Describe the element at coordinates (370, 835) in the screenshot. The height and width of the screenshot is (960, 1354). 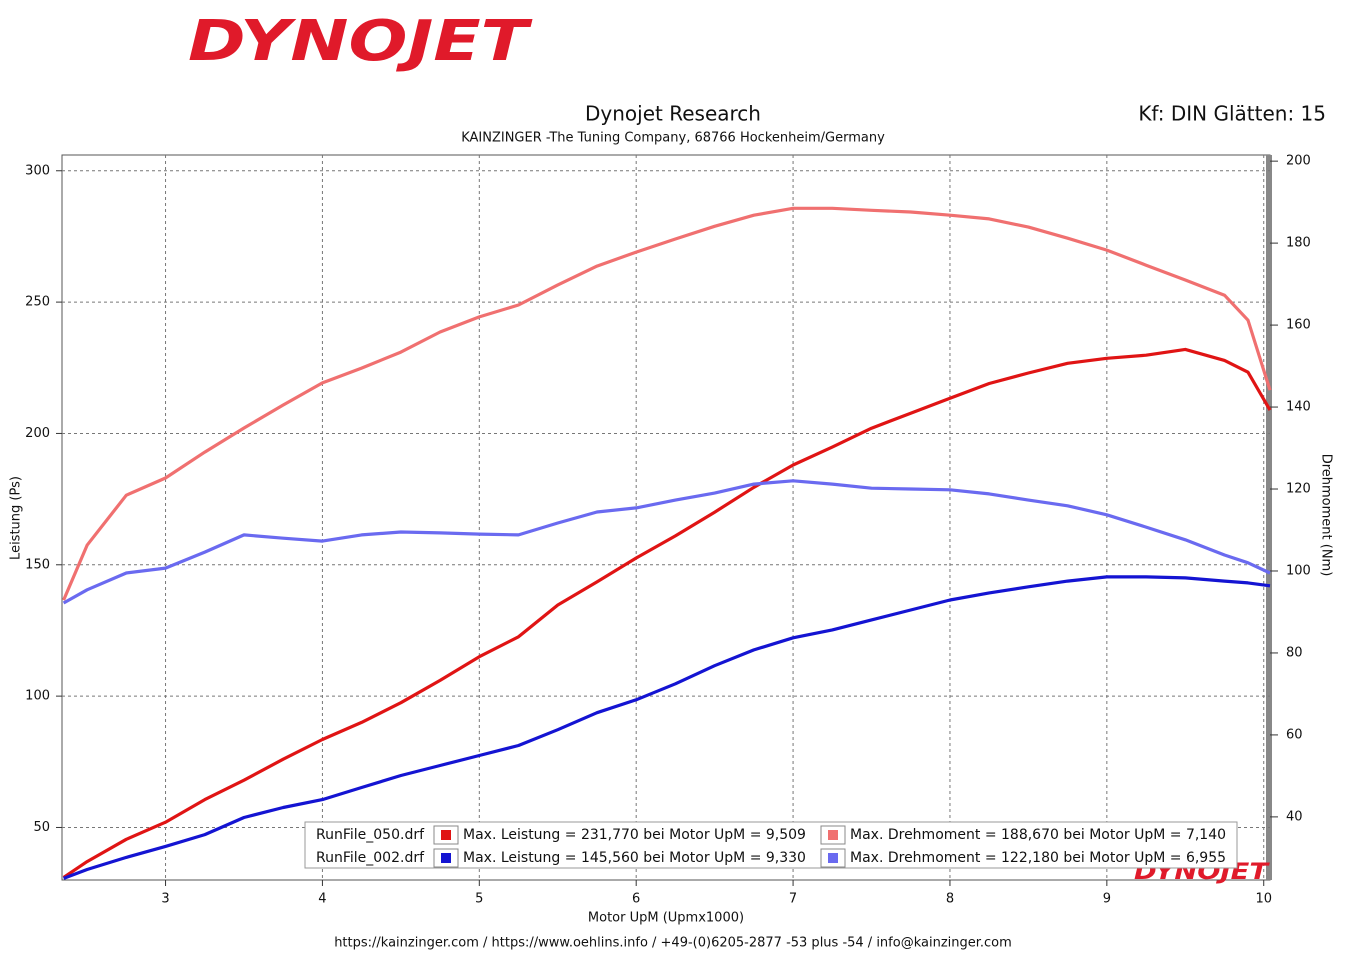
I see `legend-run: RunFile_050.drf` at that location.